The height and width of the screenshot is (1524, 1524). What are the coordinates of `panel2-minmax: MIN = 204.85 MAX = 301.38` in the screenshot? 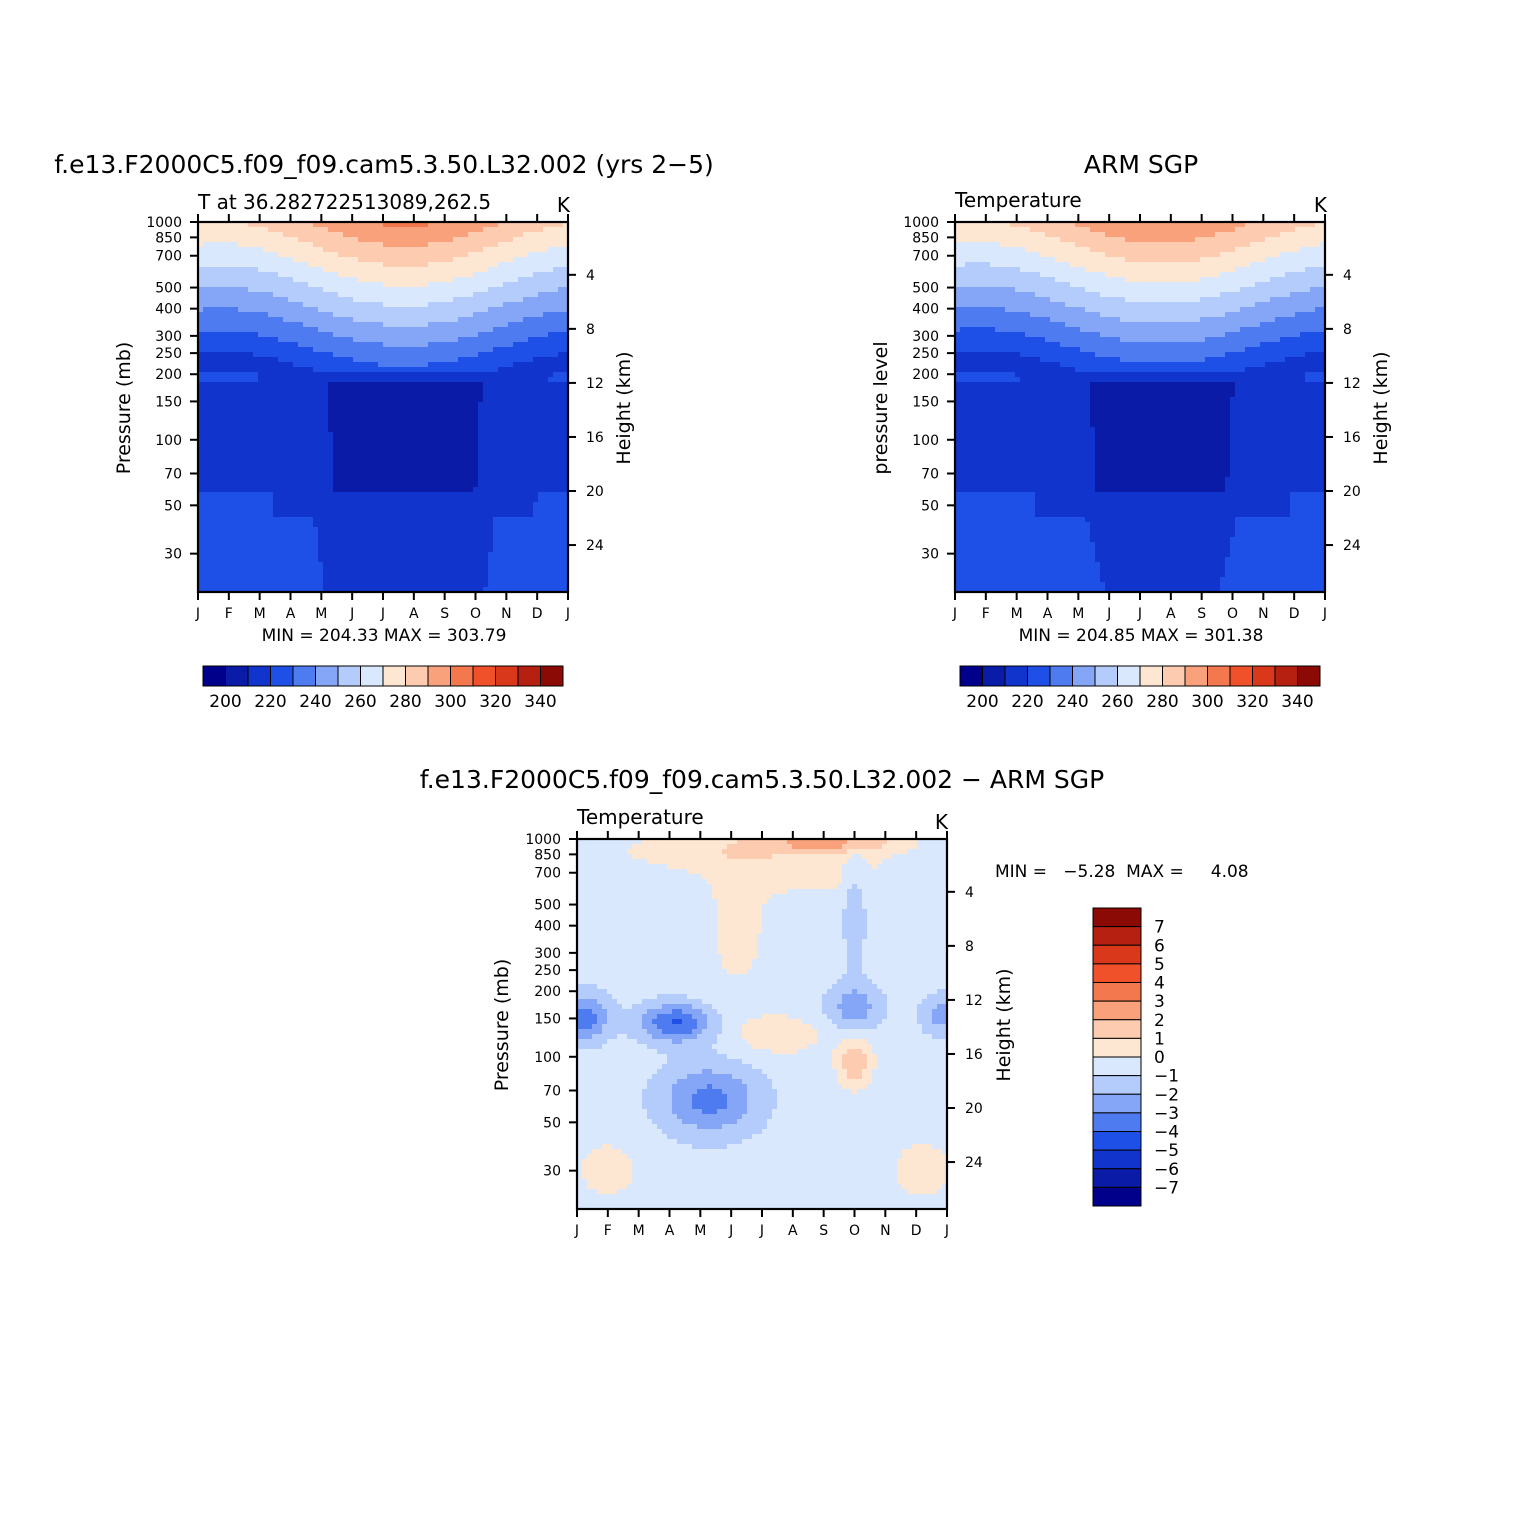 It's located at (1141, 636).